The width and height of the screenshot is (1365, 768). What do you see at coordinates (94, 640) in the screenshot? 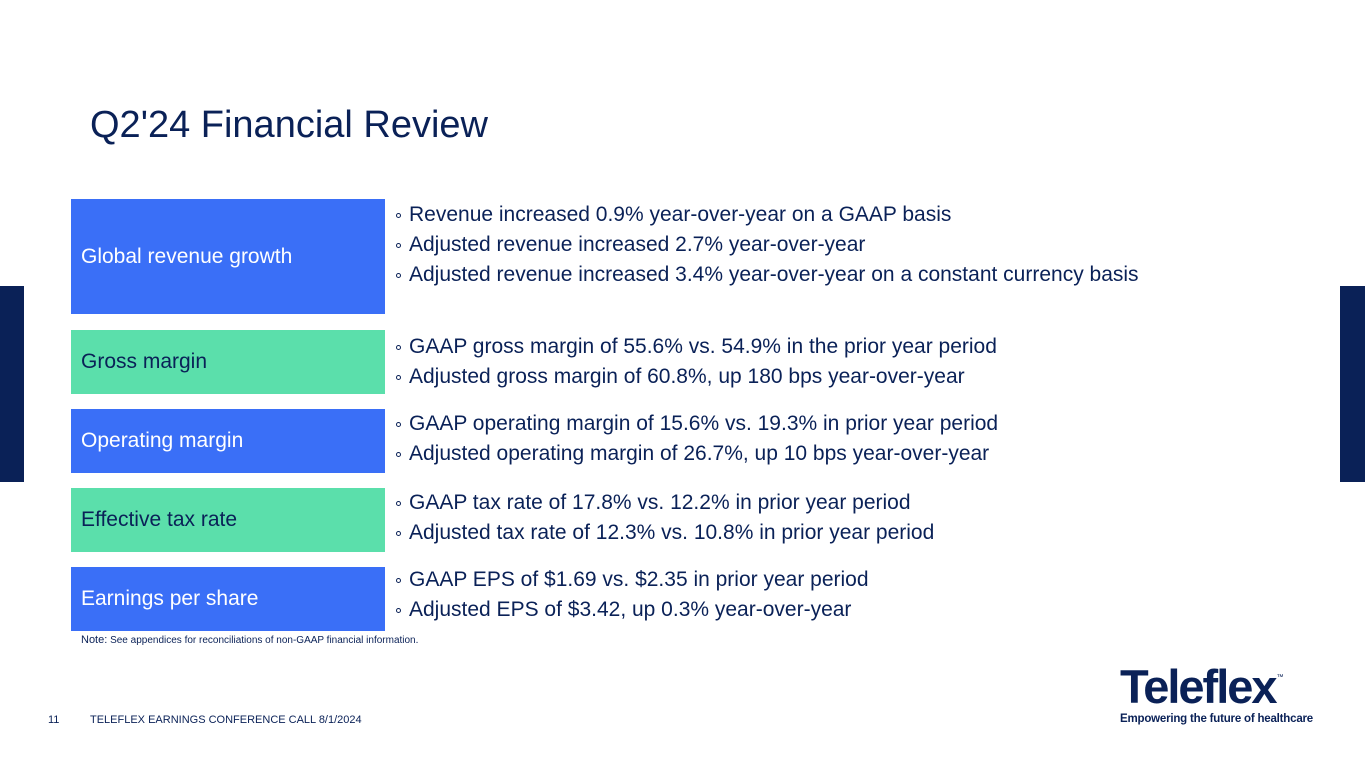
I see `footnote-key: Note:` at bounding box center [94, 640].